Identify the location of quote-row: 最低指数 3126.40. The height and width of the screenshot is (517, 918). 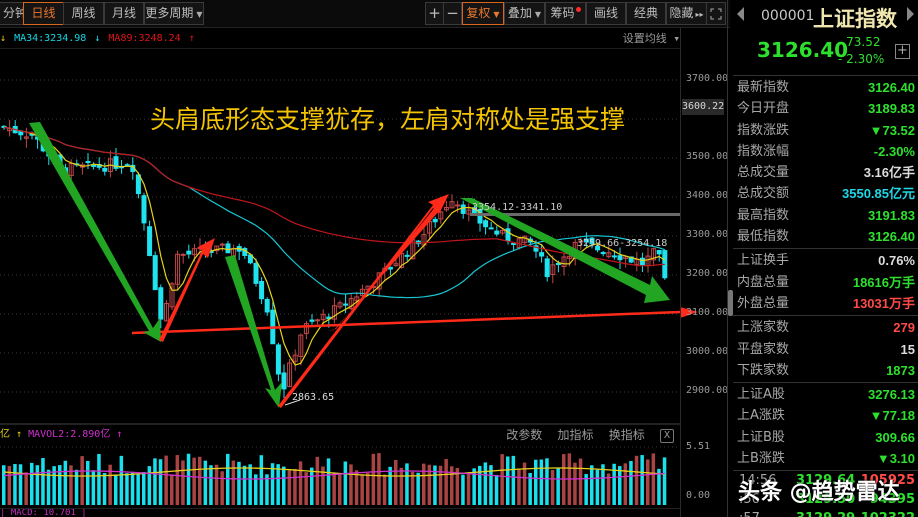
(825, 236).